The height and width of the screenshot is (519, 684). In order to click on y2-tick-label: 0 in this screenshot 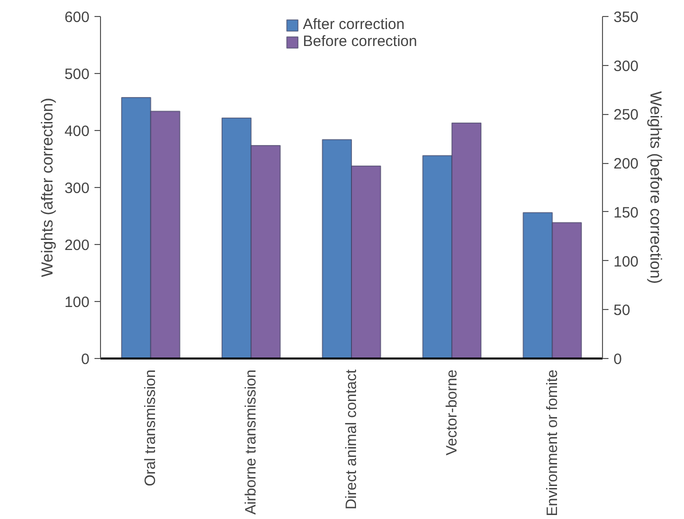, I will do `click(618, 359)`.